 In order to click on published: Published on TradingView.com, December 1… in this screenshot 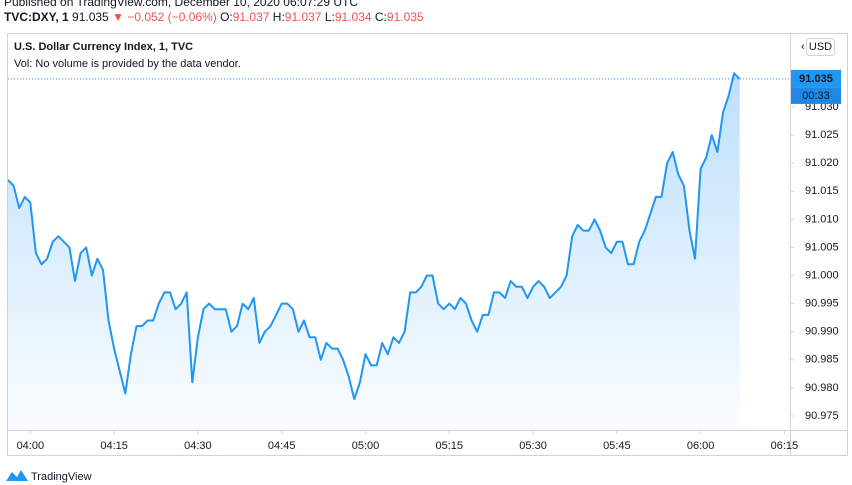, I will do `click(181, 4)`.